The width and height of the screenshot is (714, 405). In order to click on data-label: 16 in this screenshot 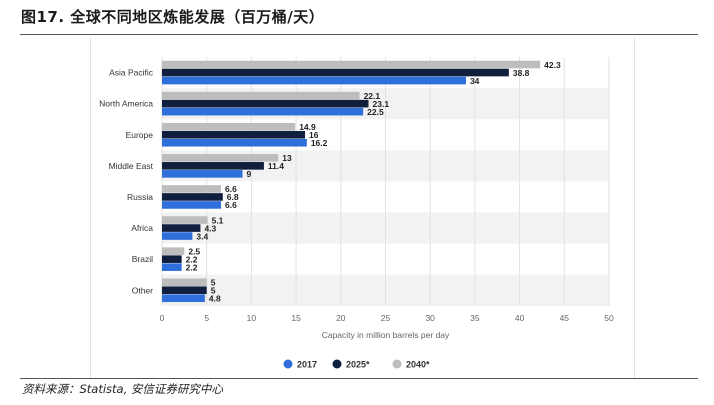, I will do `click(314, 135)`.